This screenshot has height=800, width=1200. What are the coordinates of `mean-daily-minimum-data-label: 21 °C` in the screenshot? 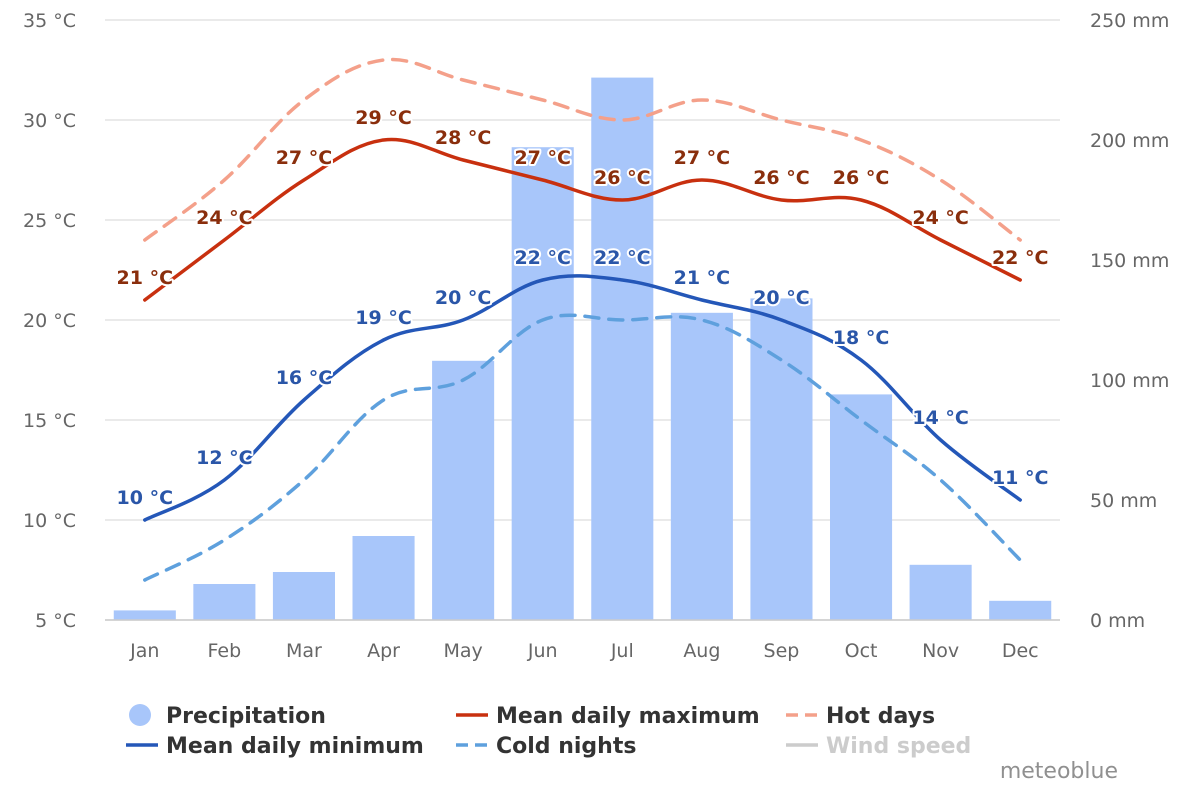 It's located at (702, 278).